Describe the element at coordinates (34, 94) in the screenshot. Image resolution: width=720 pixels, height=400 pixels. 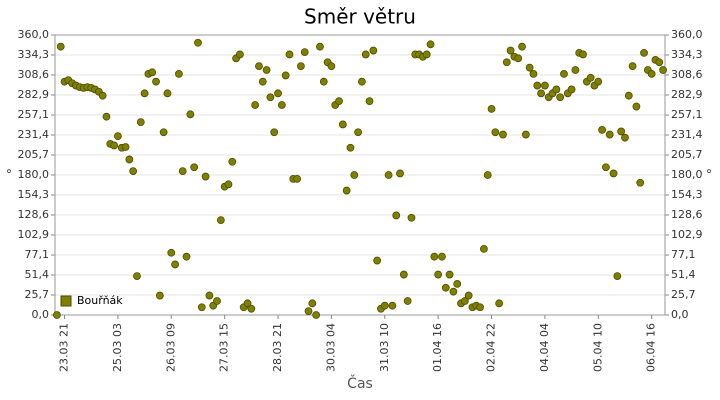
I see `y-tick-label: 282,9` at that location.